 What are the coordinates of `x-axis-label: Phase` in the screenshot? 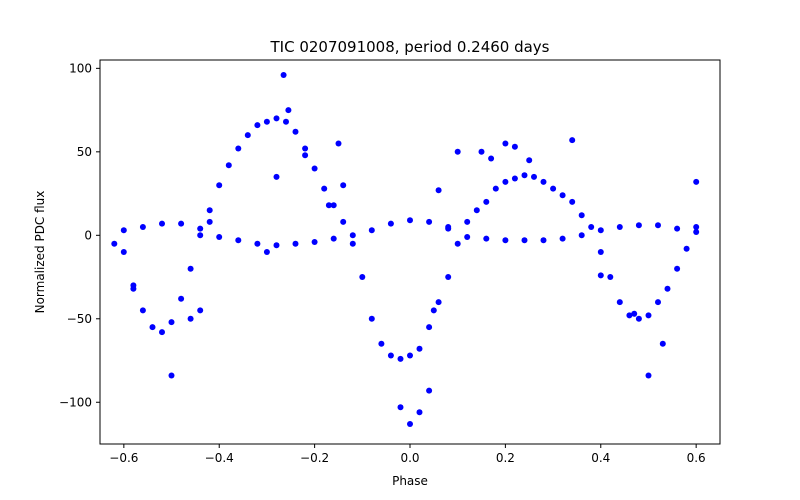 It's located at (410, 481).